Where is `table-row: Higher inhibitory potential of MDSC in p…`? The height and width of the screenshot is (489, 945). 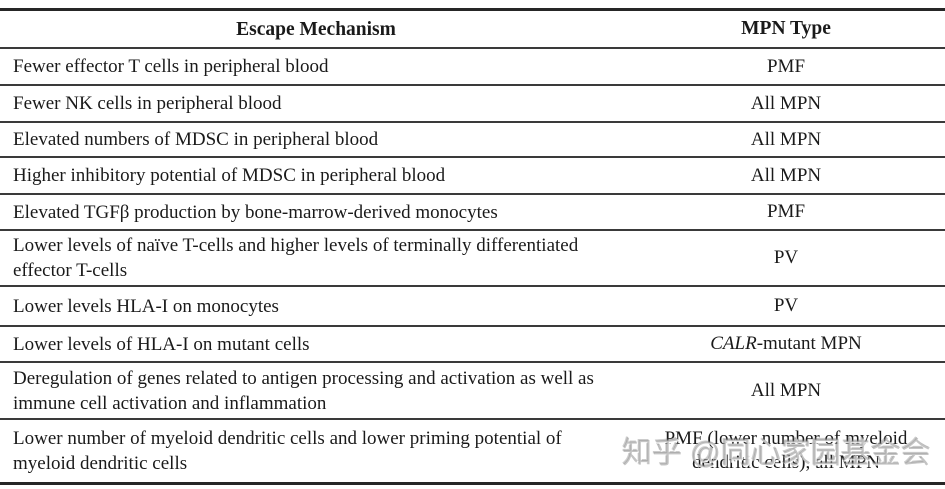 table-row: Higher inhibitory potential of MDSC in p… is located at coordinates (472, 176).